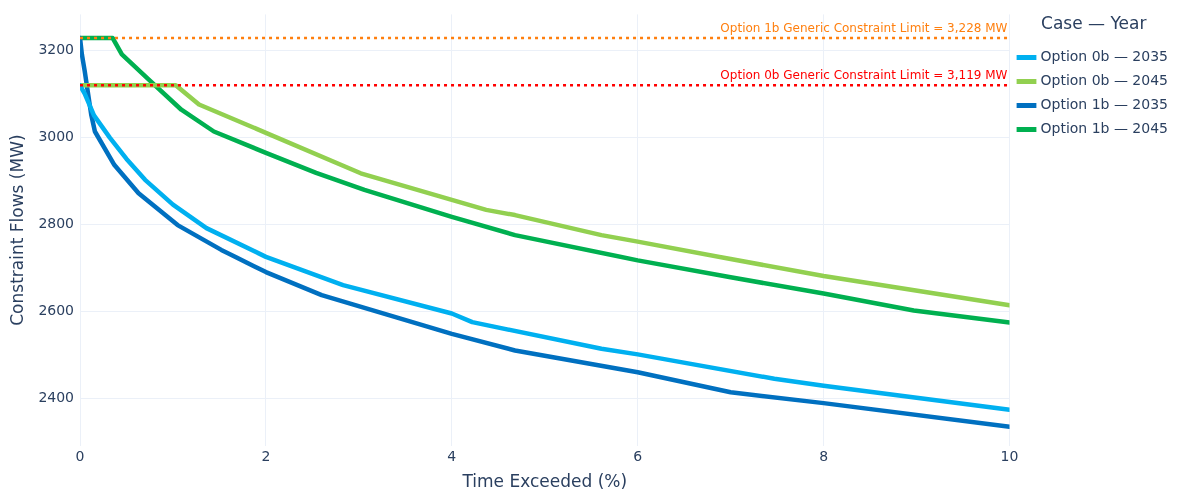 This screenshot has height=501, width=1188. Describe the element at coordinates (1104, 56) in the screenshot. I see `legend-label: Option 0b — 2035` at that location.